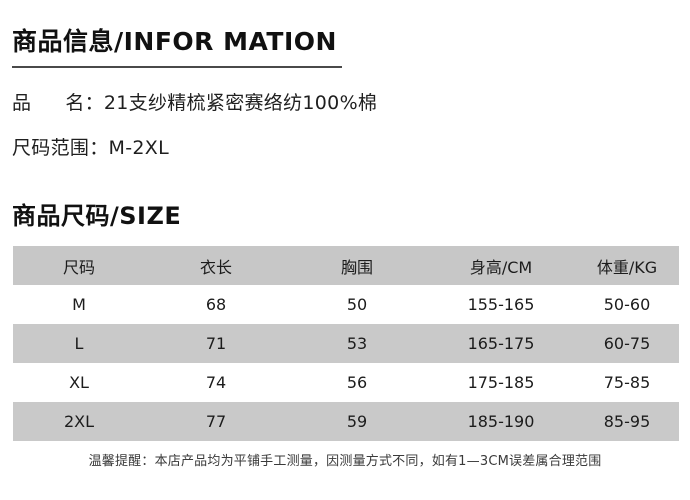  I want to click on table-header-row: 尺码 衣长 胸围 身高/CM 体重/KG, so click(346, 265).